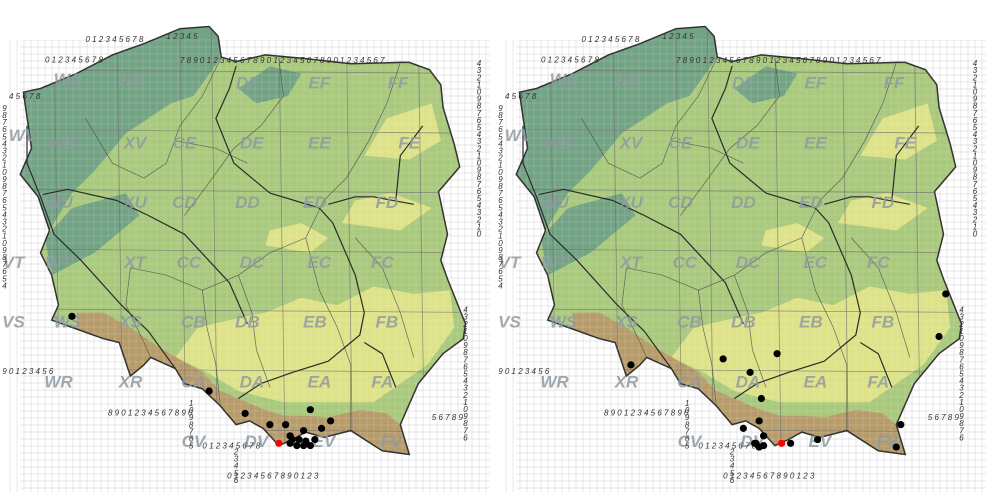  What do you see at coordinates (130, 381) in the screenshot?
I see `utm-square-label: XR` at bounding box center [130, 381].